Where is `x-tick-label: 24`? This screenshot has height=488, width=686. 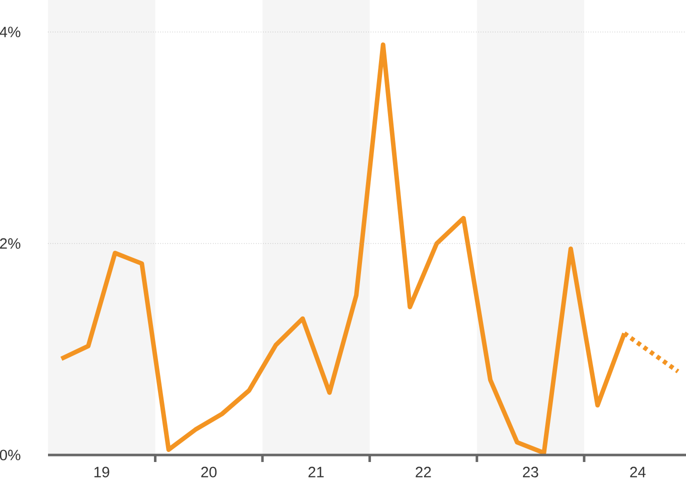 x-tick-label: 24 is located at coordinates (638, 472).